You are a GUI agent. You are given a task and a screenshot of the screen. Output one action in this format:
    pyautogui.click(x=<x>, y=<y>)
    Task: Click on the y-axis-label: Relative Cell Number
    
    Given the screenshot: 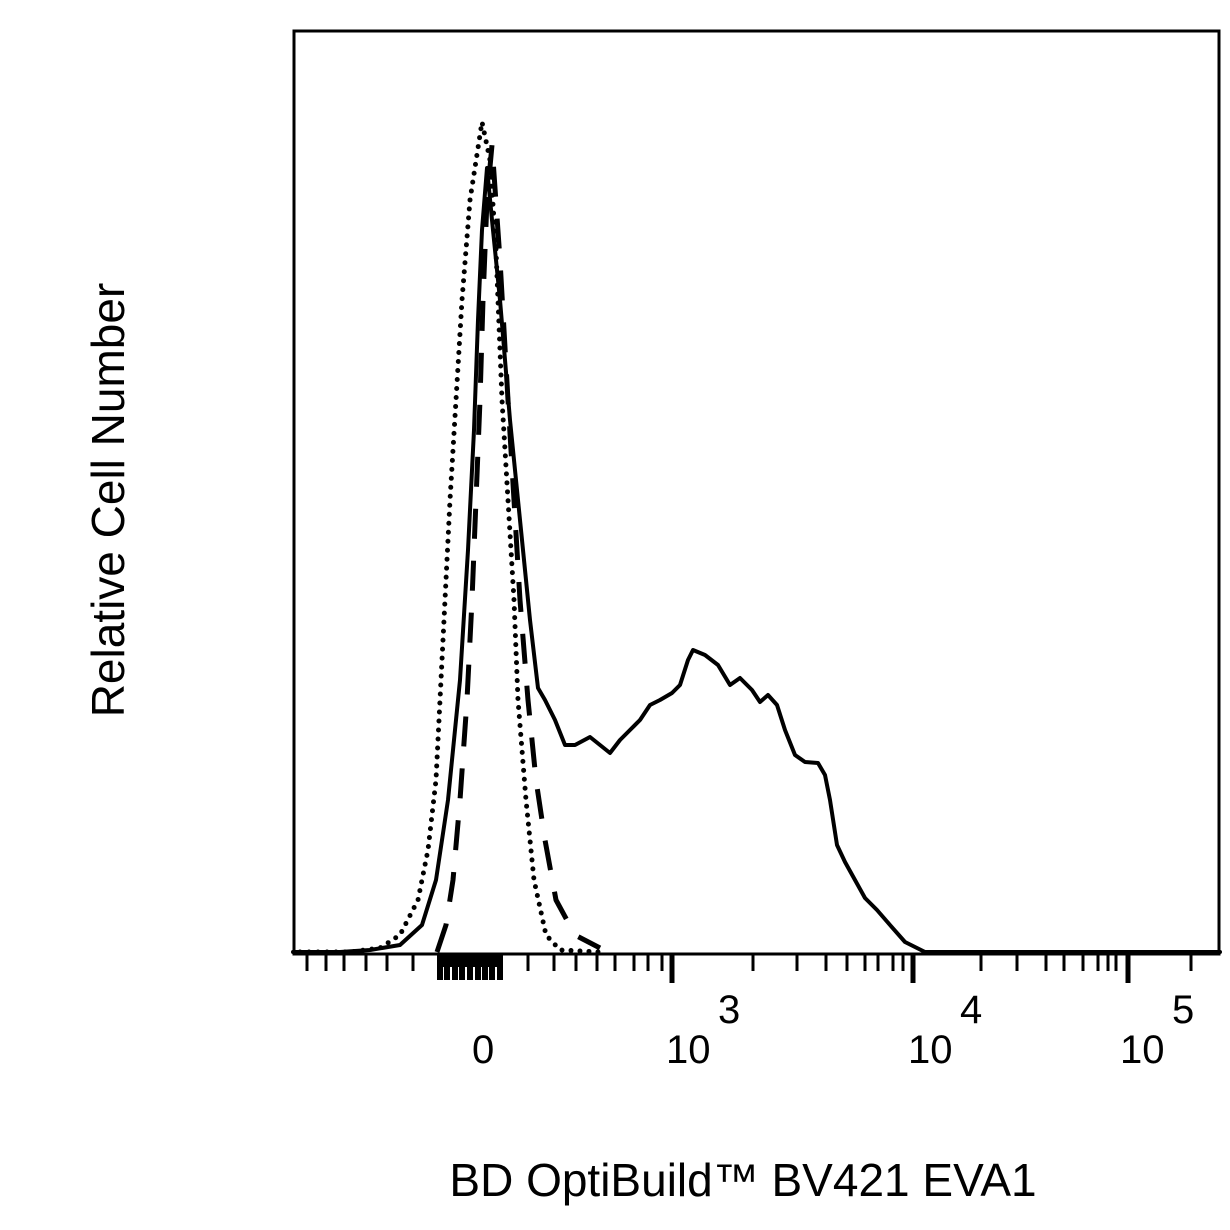 What is the action you would take?
    pyautogui.click(x=108, y=500)
    